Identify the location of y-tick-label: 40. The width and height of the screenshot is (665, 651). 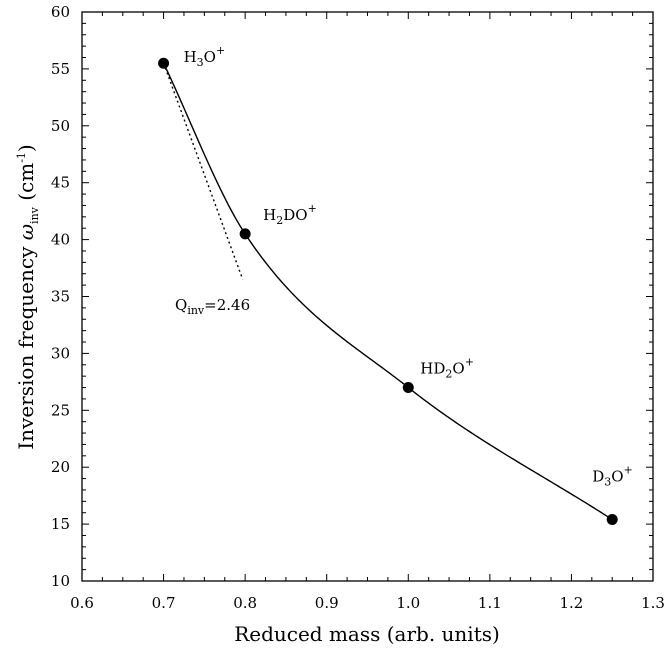
(60, 240).